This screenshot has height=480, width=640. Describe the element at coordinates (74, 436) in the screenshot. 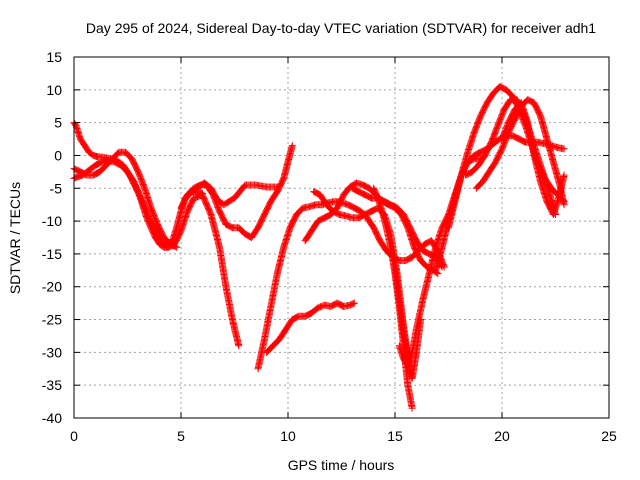

I see `x-tick-label: 0` at that location.